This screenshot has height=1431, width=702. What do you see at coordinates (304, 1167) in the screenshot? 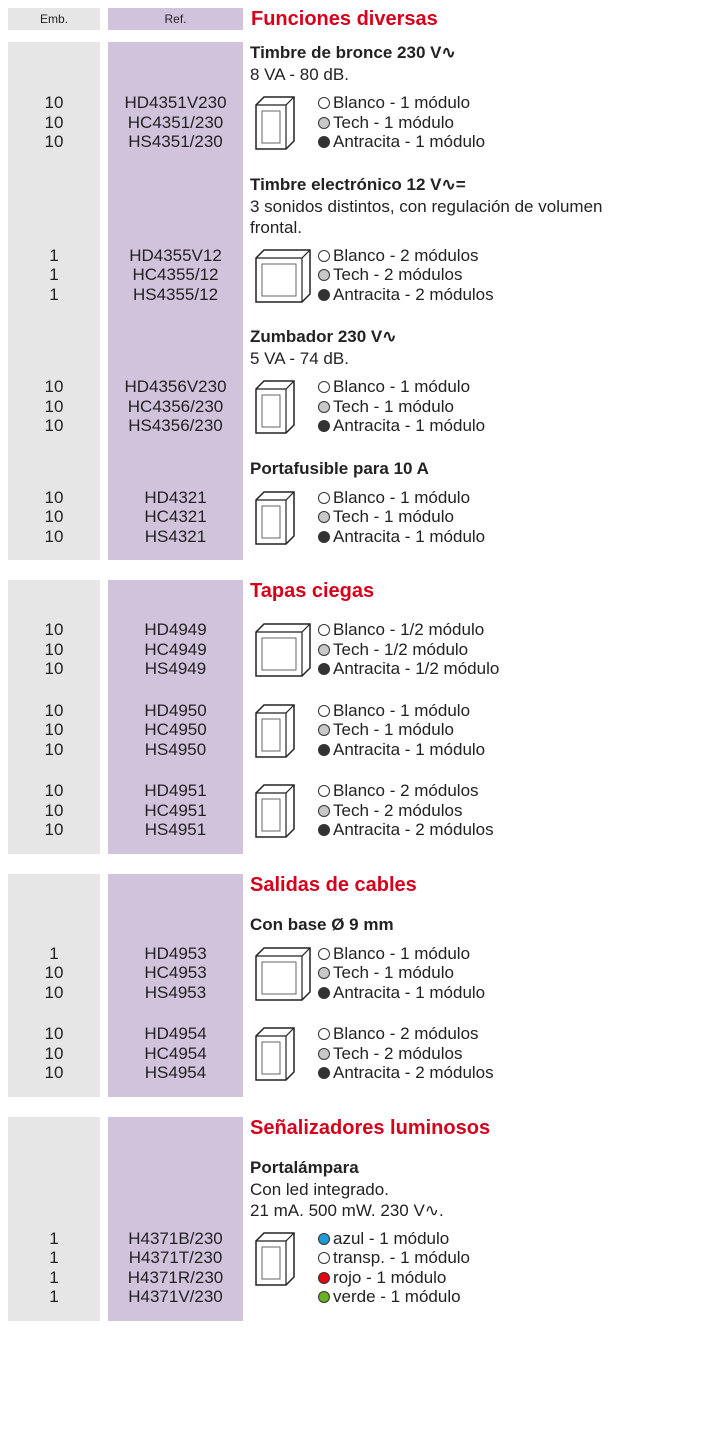
I see `product-title: Portalámpara` at bounding box center [304, 1167].